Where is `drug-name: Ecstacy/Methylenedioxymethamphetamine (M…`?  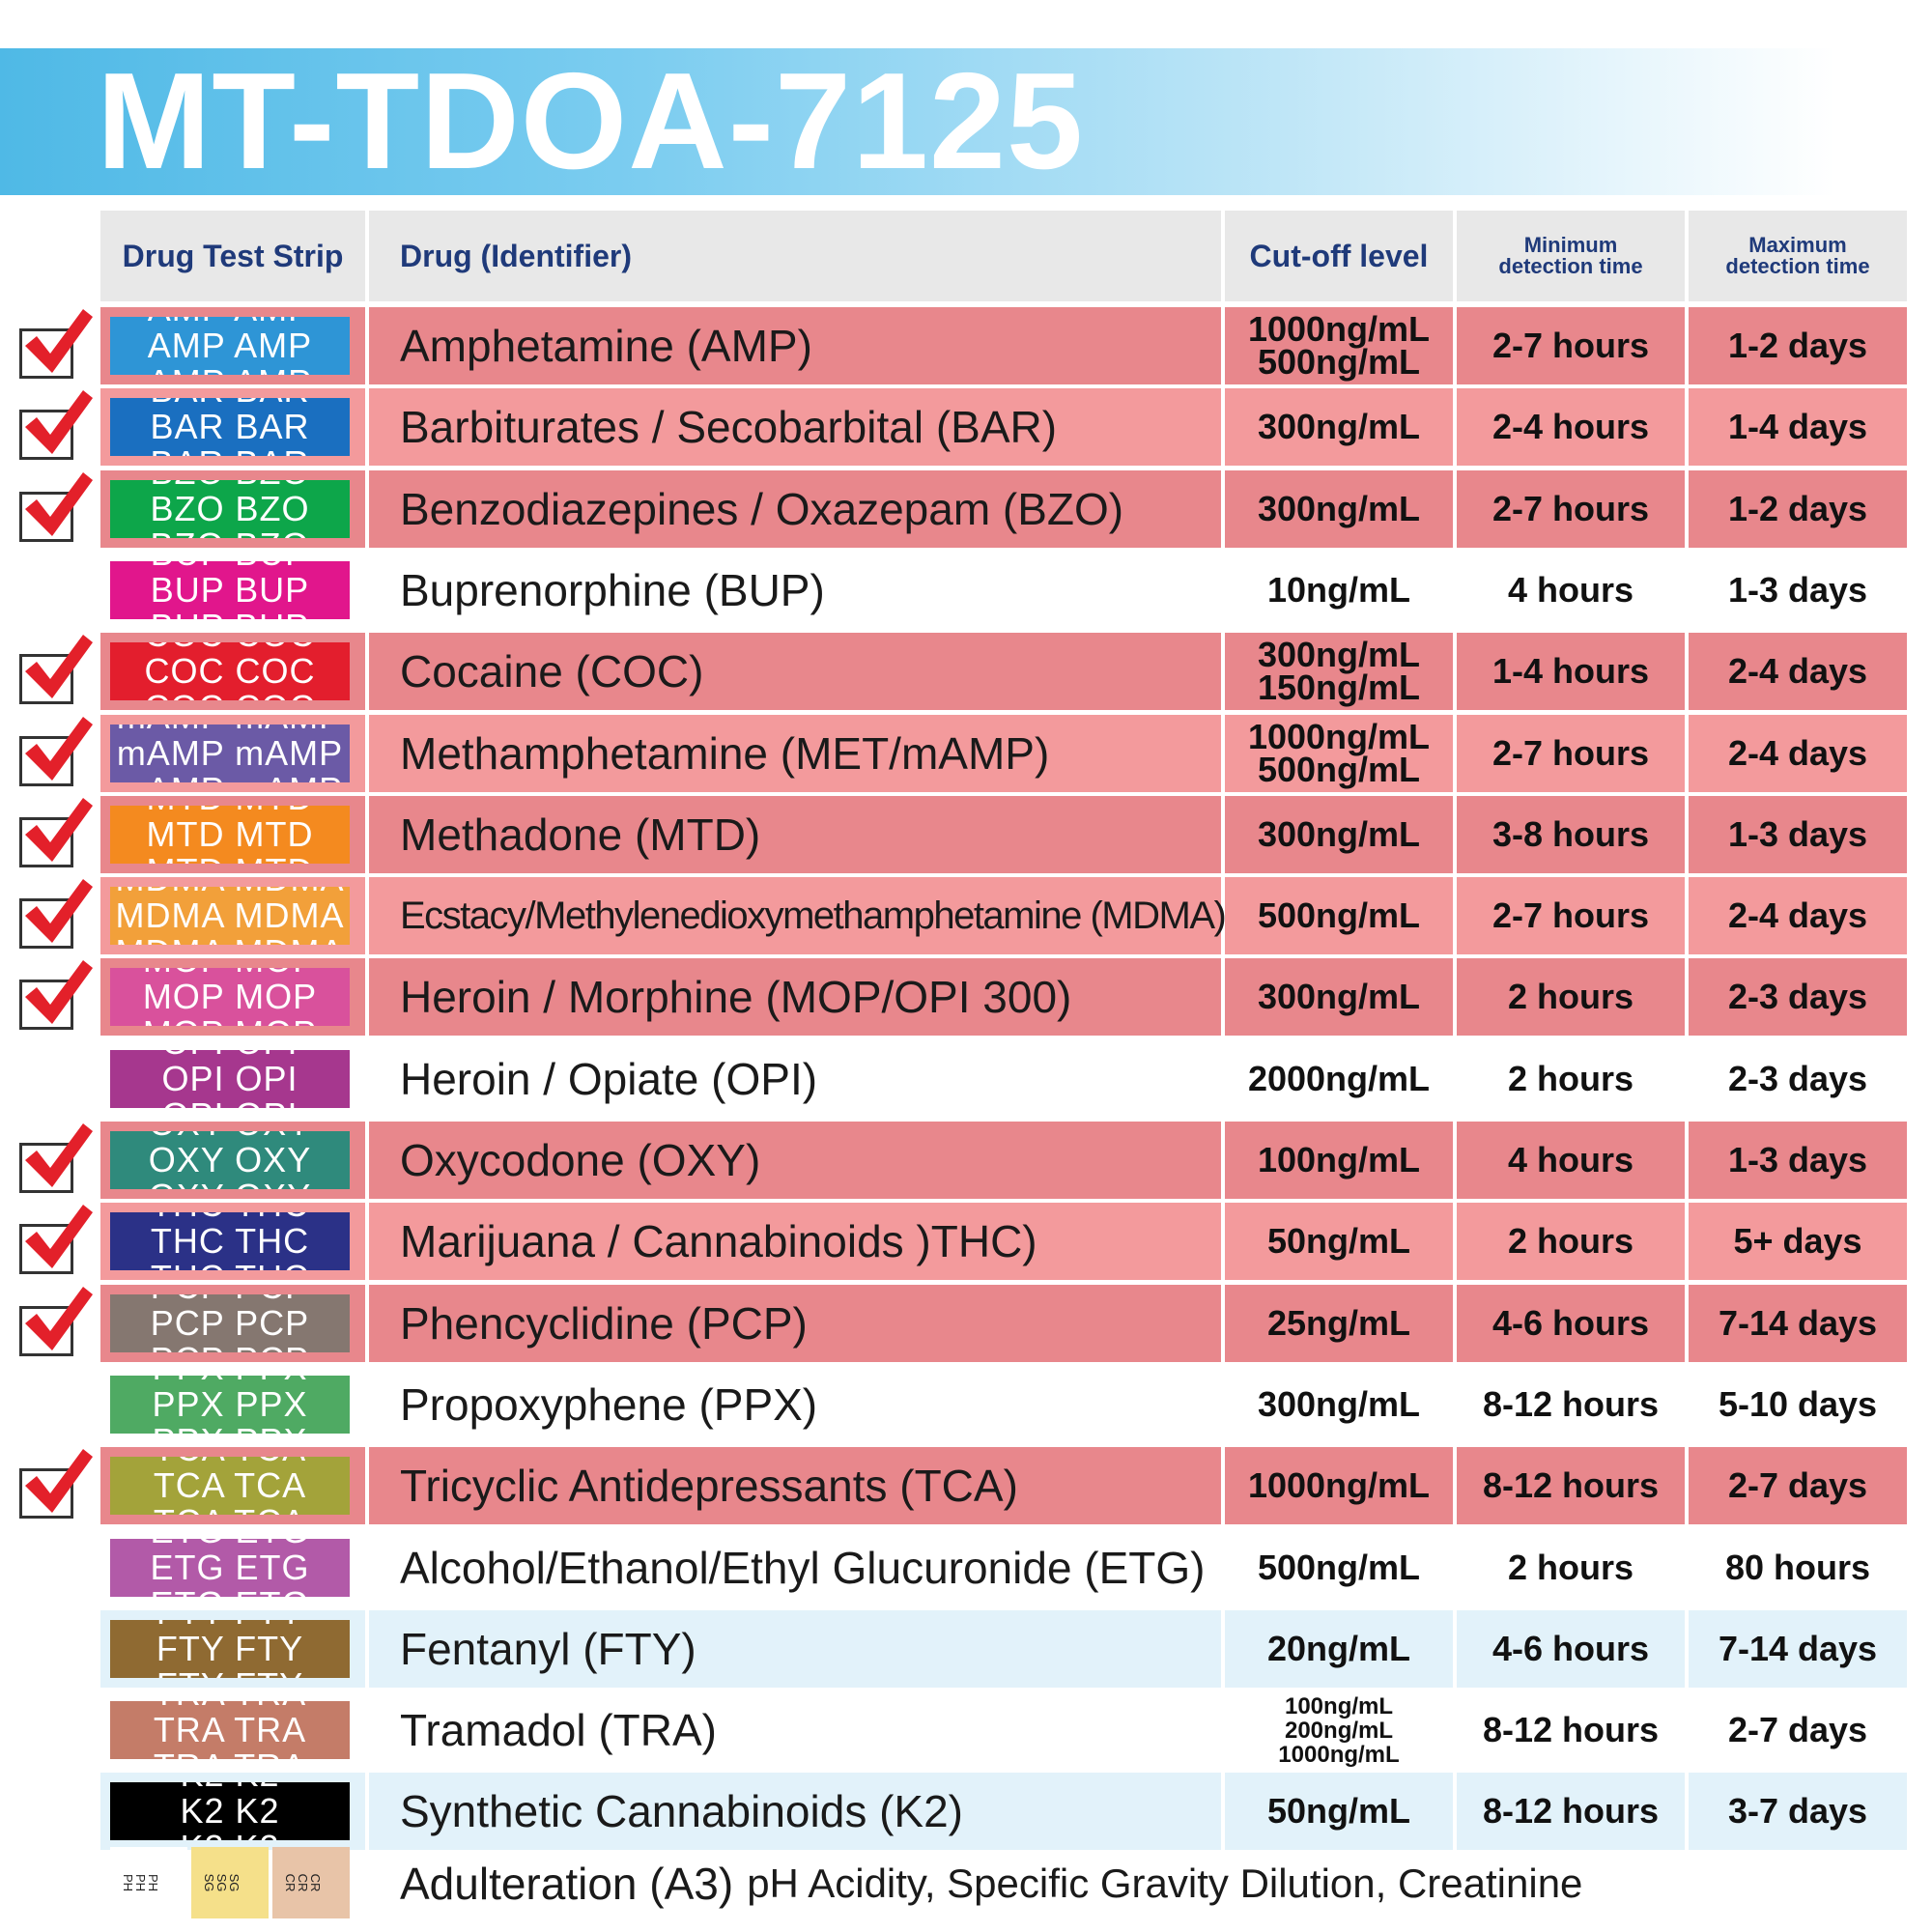
drug-name: Ecstacy/Methylenedioxymethamphetamine (M… is located at coordinates (798, 916).